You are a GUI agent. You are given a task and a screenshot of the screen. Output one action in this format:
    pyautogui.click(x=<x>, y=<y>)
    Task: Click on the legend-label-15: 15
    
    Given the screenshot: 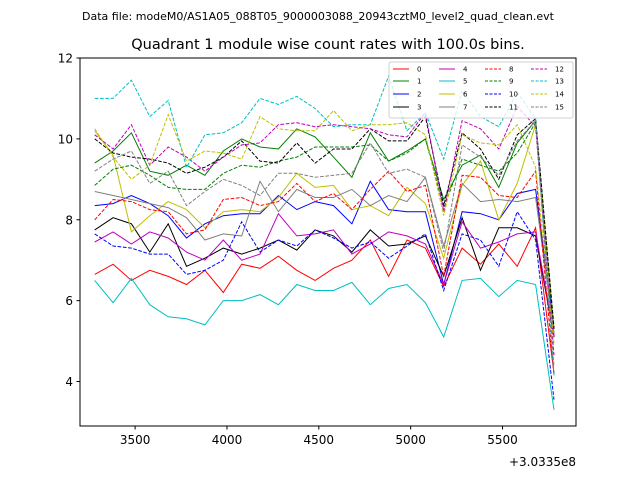 What is the action you would take?
    pyautogui.click(x=559, y=108)
    